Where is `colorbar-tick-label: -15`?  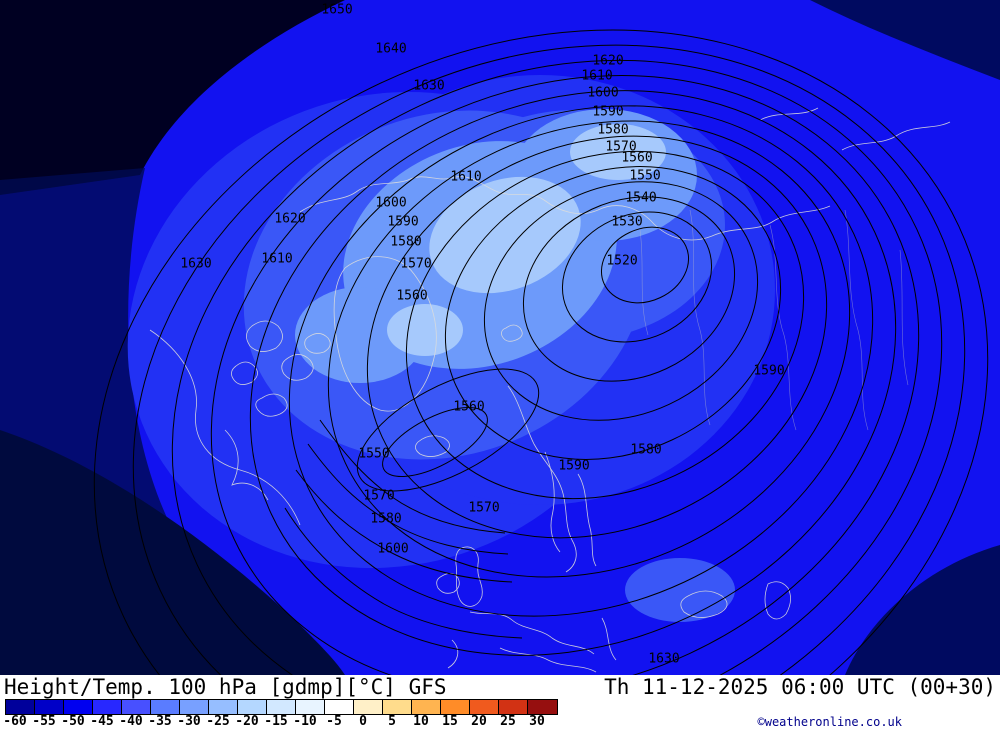
colorbar-tick-label: -15 is located at coordinates (276, 721).